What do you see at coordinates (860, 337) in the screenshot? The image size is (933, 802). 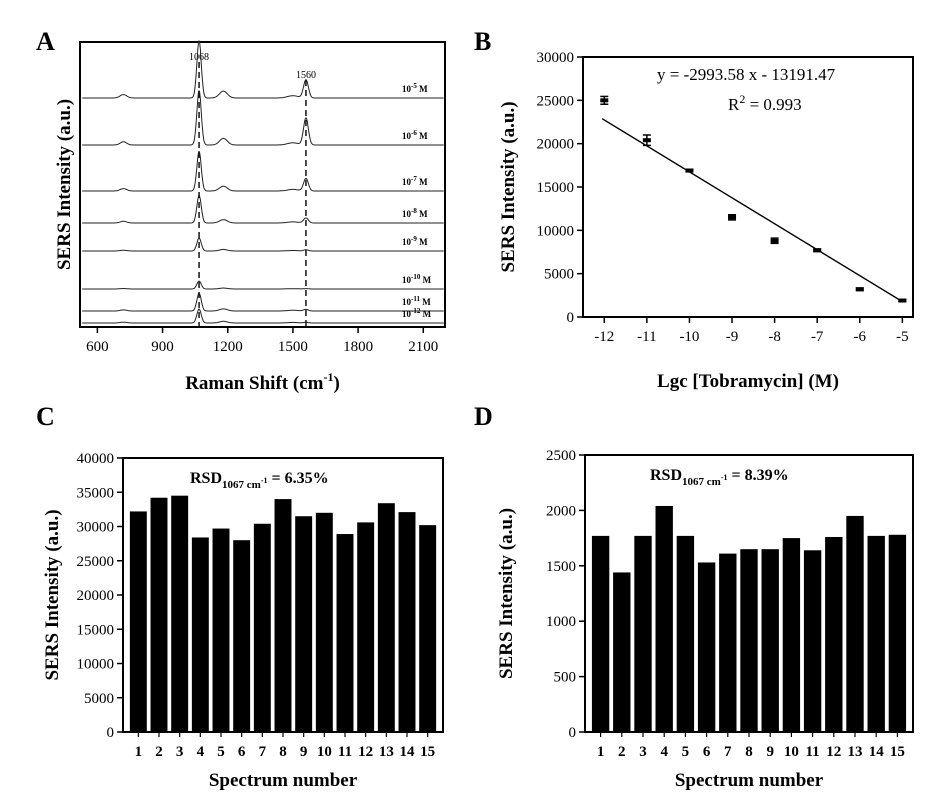 I see `x-tick-label: -6` at bounding box center [860, 337].